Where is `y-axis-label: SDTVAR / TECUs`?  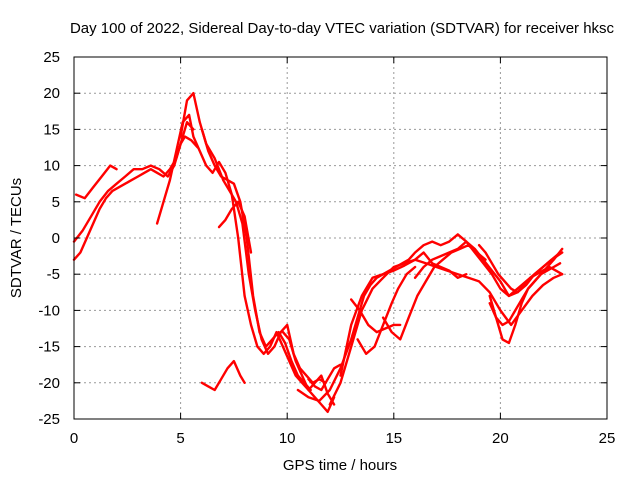 y-axis-label: SDTVAR / TECUs is located at coordinates (16, 238).